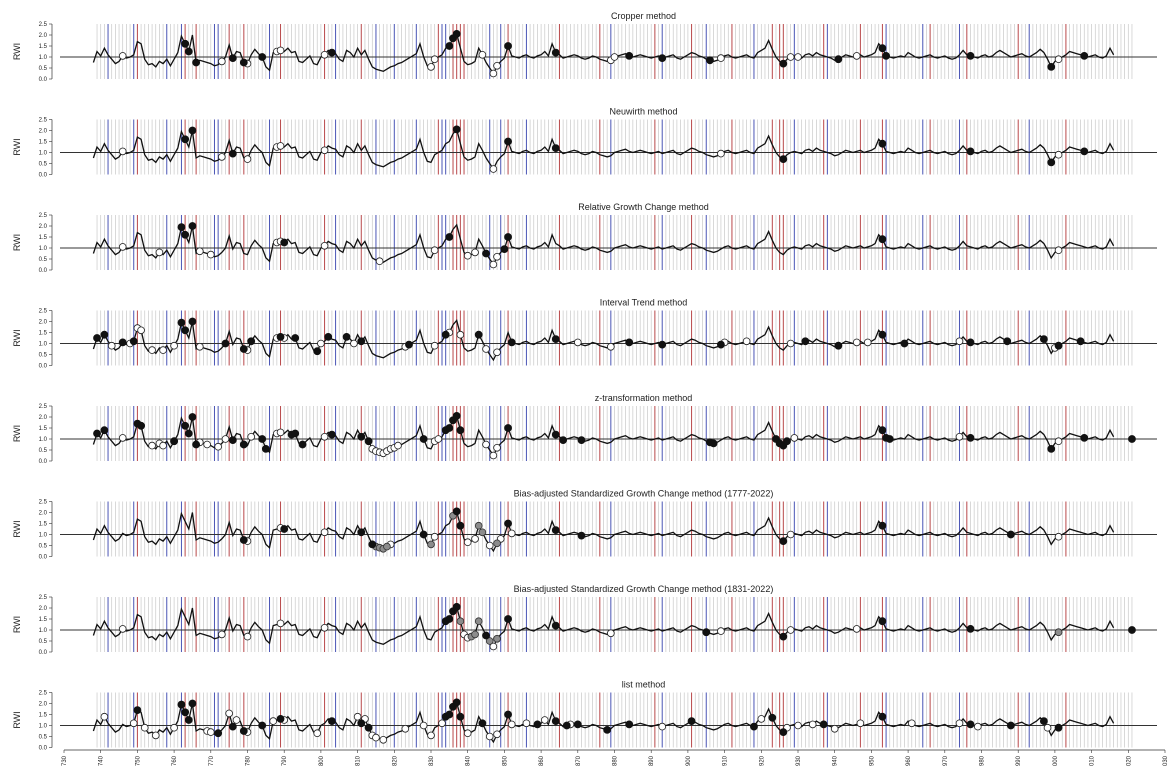 The image size is (1171, 773). Describe the element at coordinates (489, 641) in the screenshot. I see `grey-year-marker` at that location.